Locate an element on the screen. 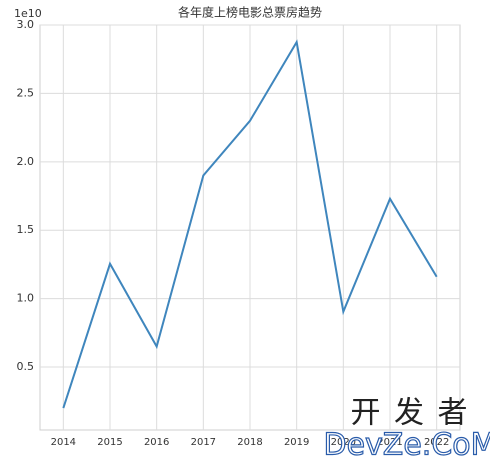 The height and width of the screenshot is (472, 490). y-tick-label: 1.0 is located at coordinates (26, 298).